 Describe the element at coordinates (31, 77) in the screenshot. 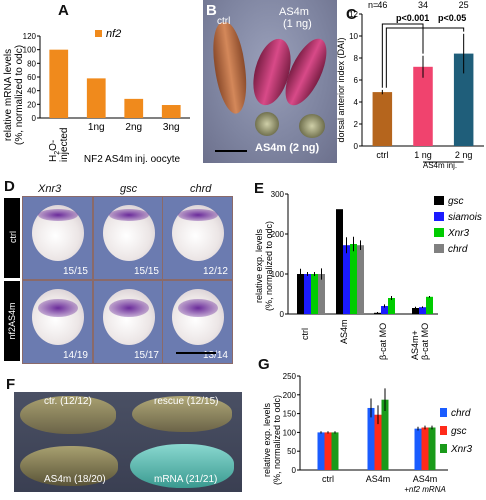

I see `panel-a-y-tick-label: 60` at that location.